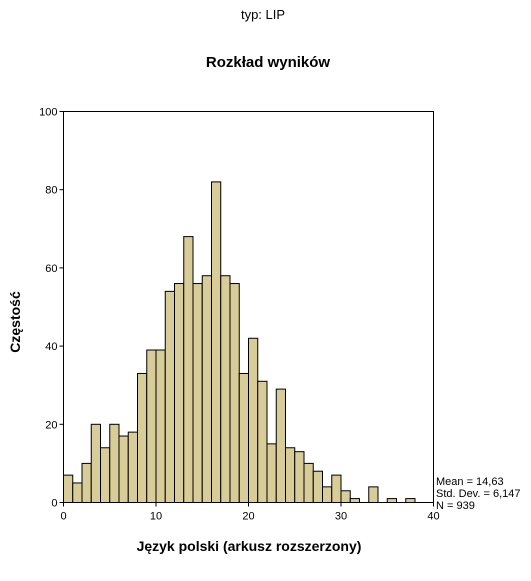  What do you see at coordinates (51, 425) in the screenshot?
I see `y-tick-label: 20` at bounding box center [51, 425].